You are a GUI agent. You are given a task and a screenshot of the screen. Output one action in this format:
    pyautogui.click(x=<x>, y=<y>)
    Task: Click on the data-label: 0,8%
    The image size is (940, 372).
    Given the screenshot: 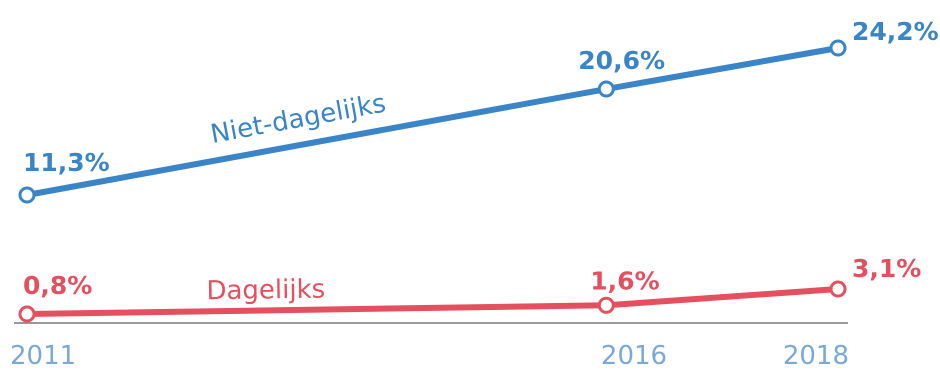 What is the action you would take?
    pyautogui.click(x=57, y=285)
    